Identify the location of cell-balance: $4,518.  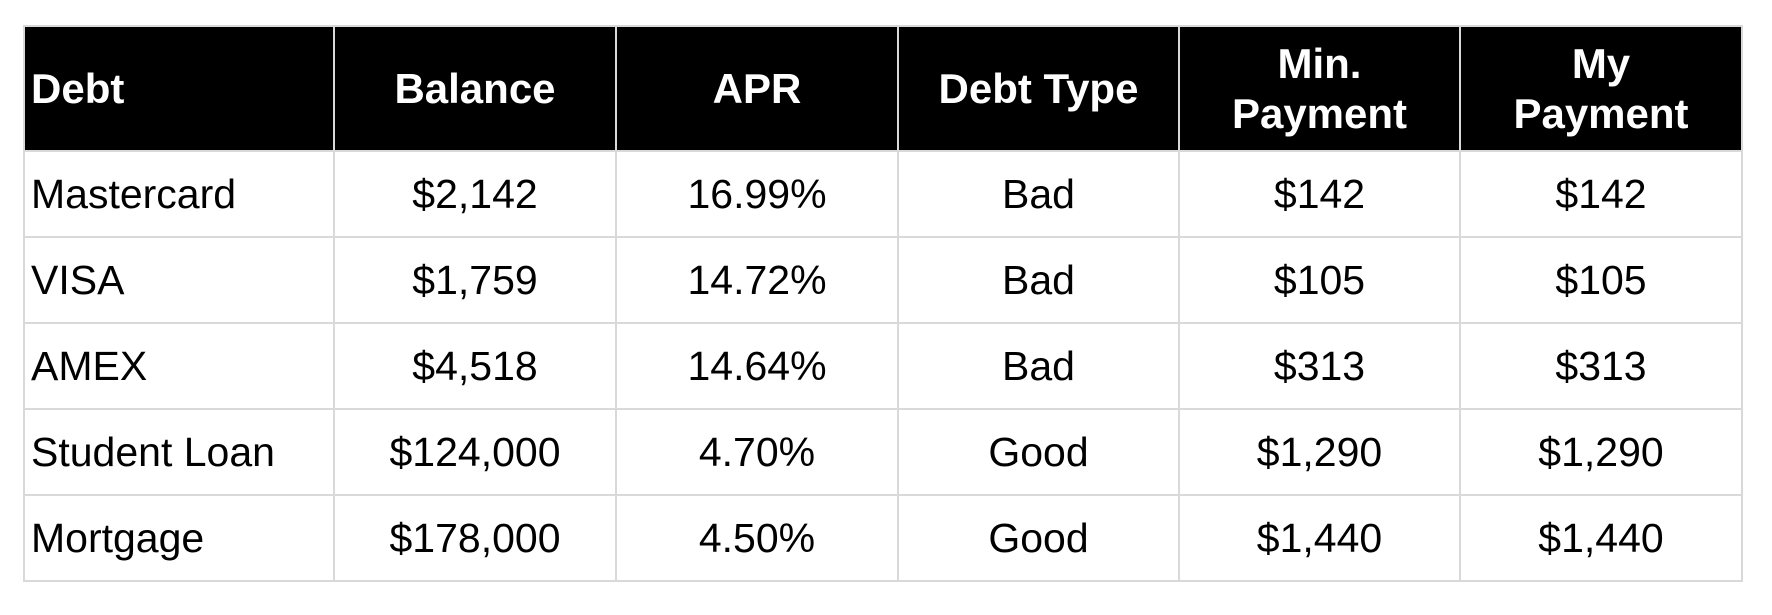
(475, 366).